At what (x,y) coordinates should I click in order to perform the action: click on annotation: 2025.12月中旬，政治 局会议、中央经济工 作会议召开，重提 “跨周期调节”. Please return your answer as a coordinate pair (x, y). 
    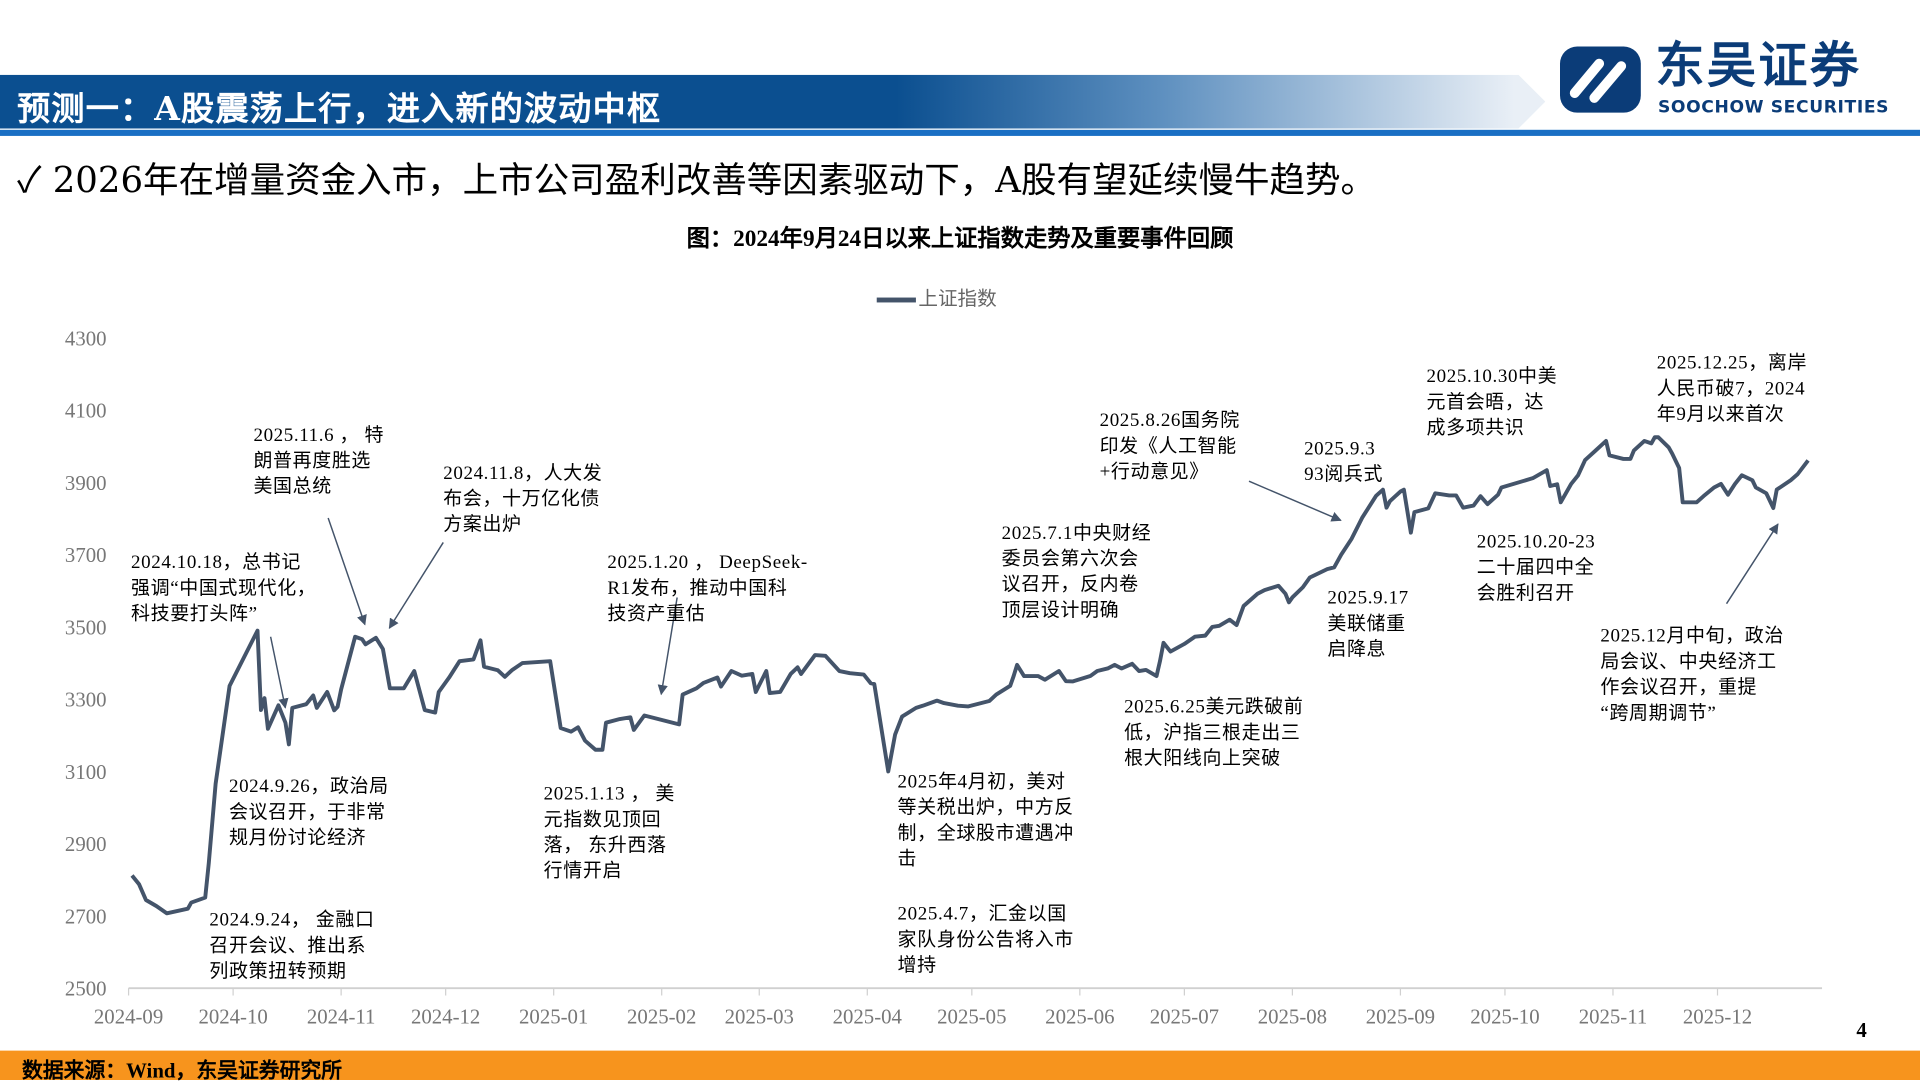
    Looking at the image, I should click on (1692, 674).